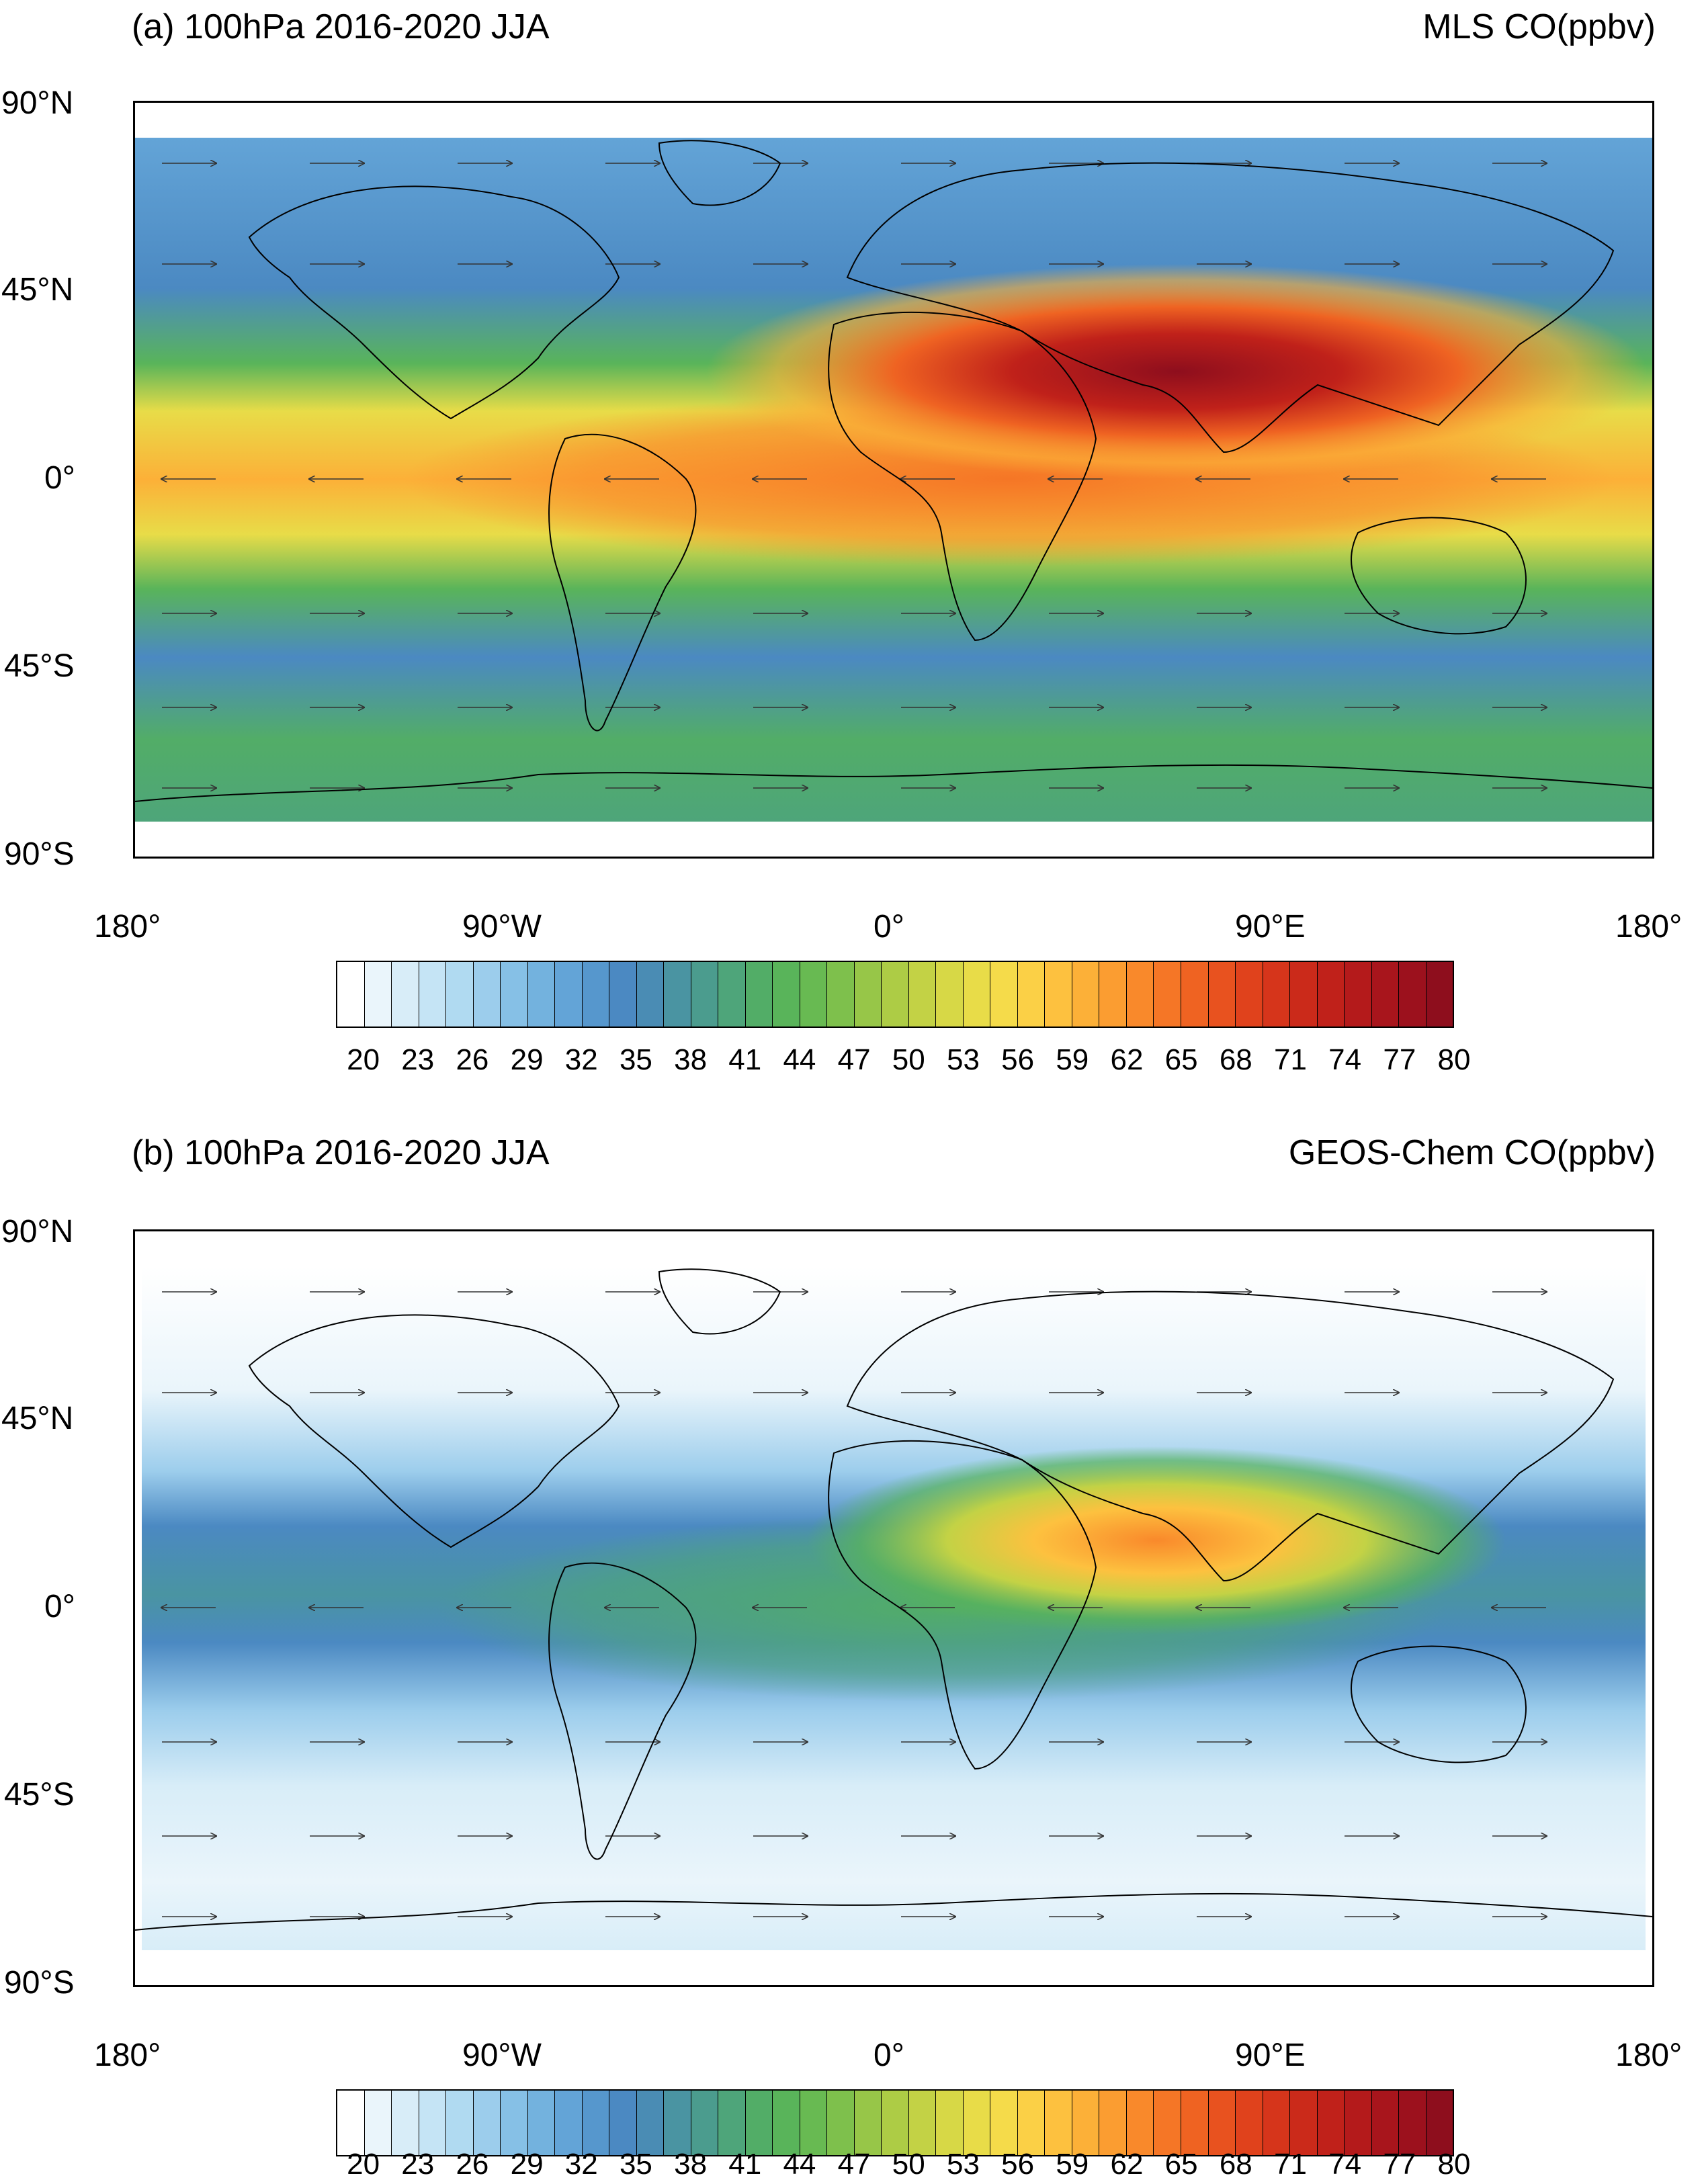 This screenshot has height=2184, width=1704. What do you see at coordinates (527, 2164) in the screenshot?
I see `panel-b-colorbar-label: 29` at bounding box center [527, 2164].